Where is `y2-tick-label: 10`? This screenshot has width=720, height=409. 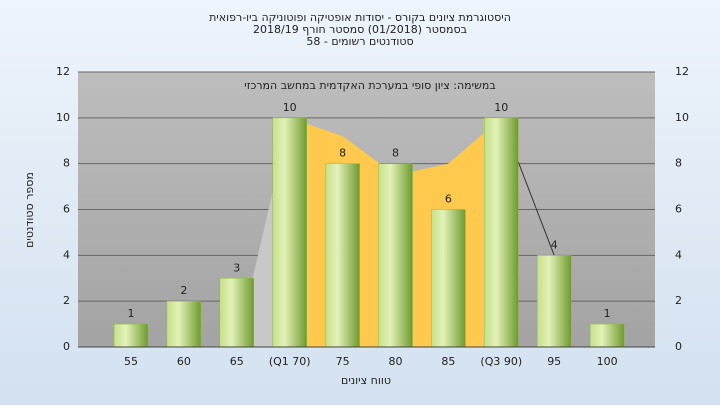
y2-tick-label: 10 is located at coordinates (682, 117).